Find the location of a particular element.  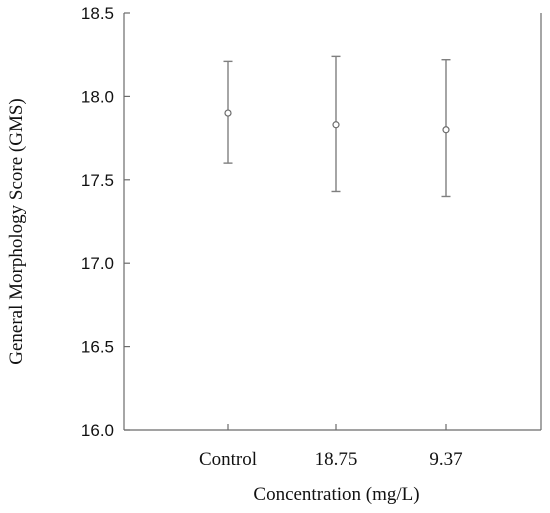

data-marks is located at coordinates (337, 126).